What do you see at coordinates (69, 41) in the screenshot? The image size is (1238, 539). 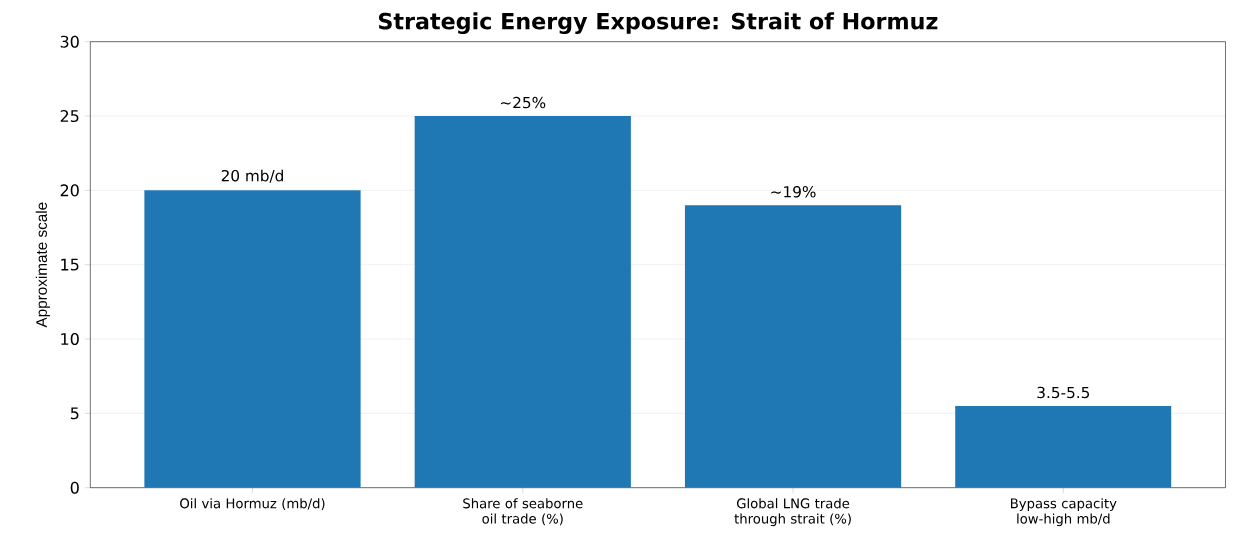 I see `y-tick-label: 30` at bounding box center [69, 41].